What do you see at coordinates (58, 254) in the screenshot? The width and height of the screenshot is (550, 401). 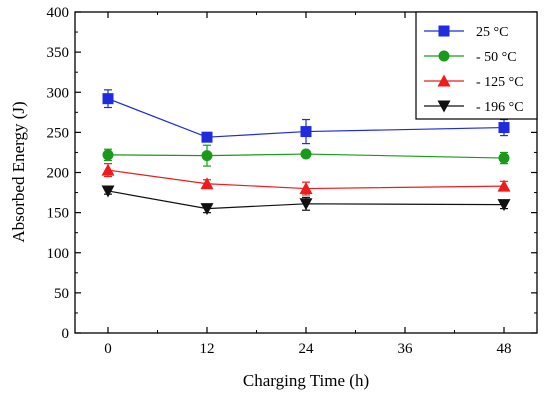 I see `y-tick-label: 100` at bounding box center [58, 254].